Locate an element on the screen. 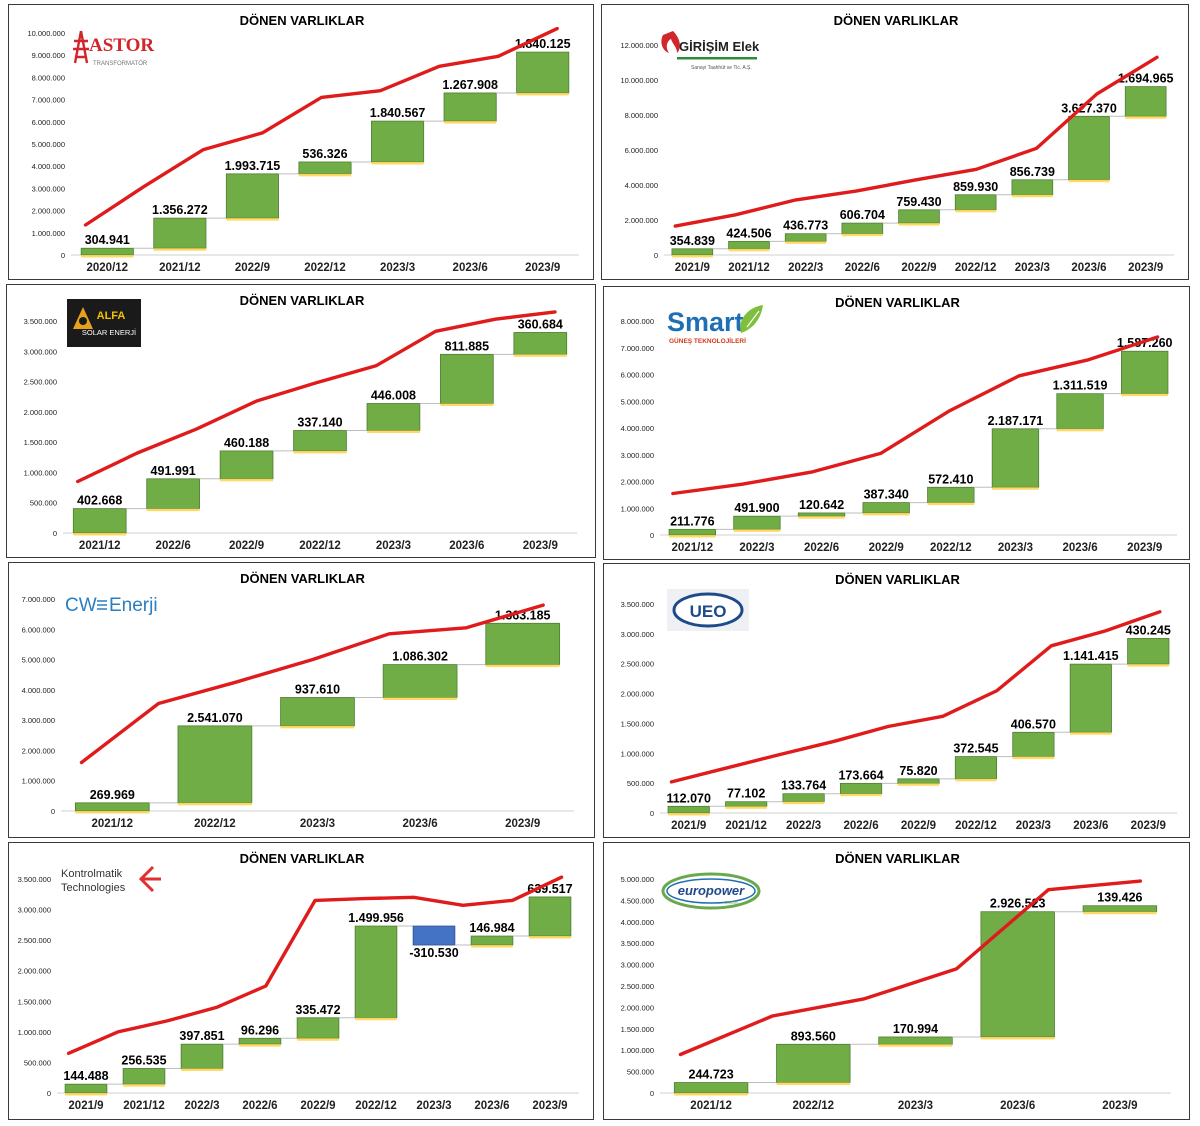 The image size is (1200, 1126). data-label: 139.426 is located at coordinates (1119, 898).